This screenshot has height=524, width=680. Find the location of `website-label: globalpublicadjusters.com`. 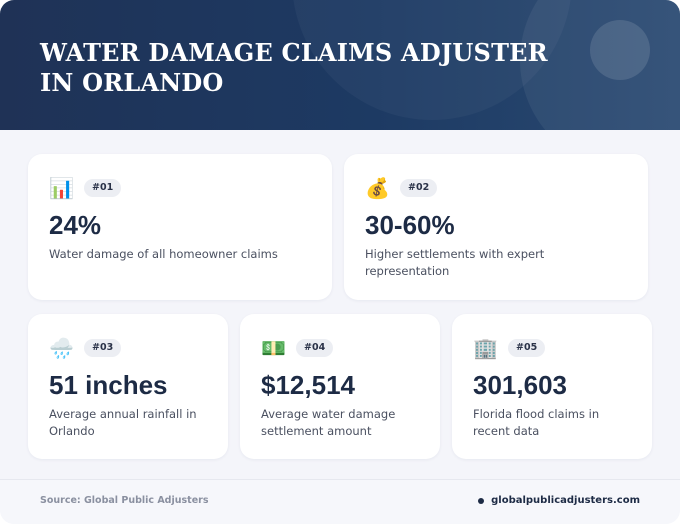

website-label: globalpublicadjusters.com is located at coordinates (565, 500).